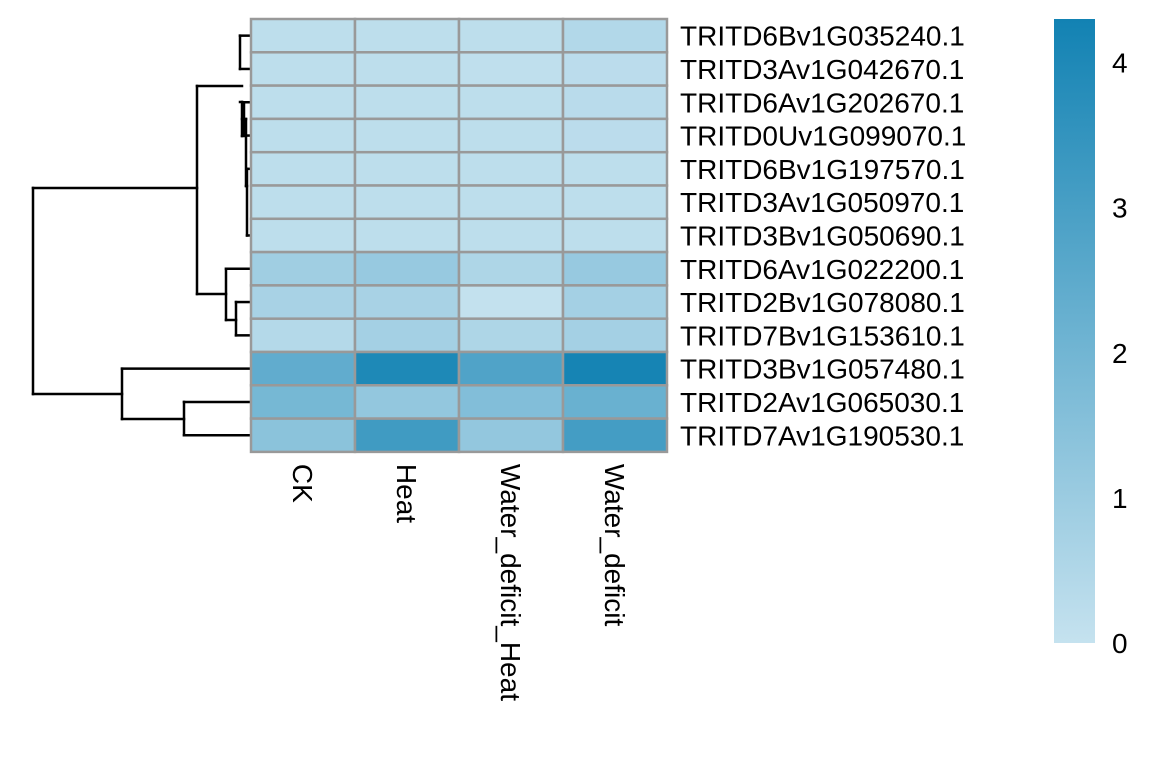 The image size is (1172, 782). Describe the element at coordinates (510, 582) in the screenshot. I see `column-label: Water_deficit_Heat` at that location.